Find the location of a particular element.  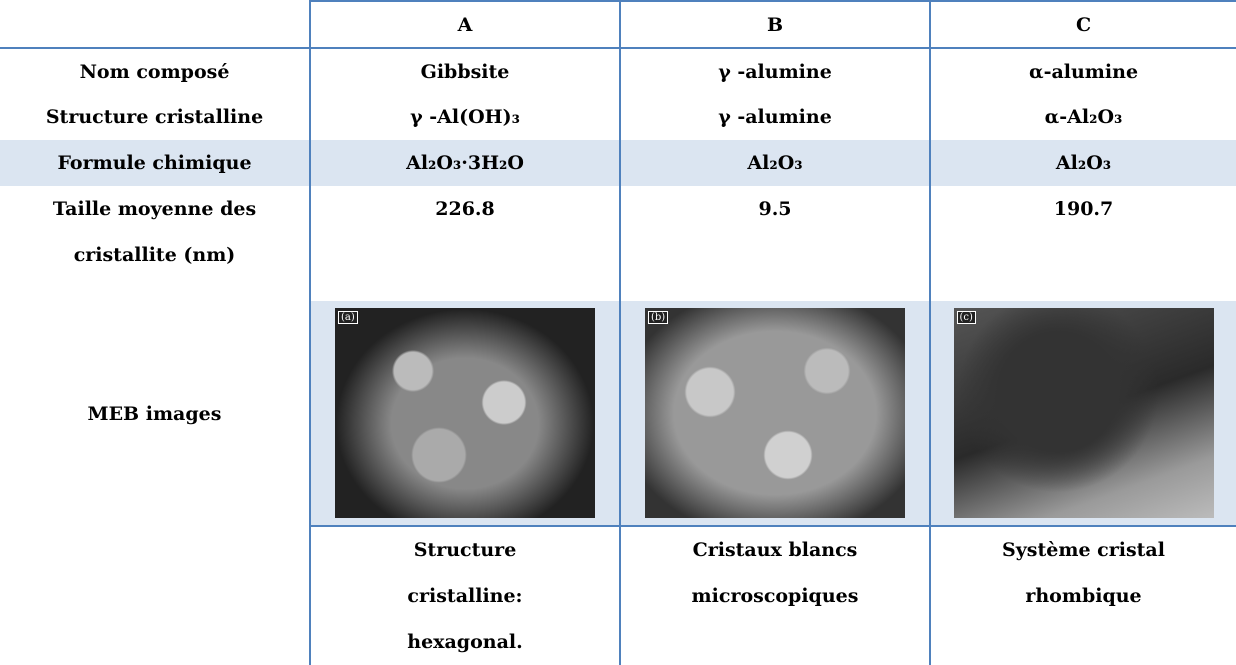

row-label: Structure cristalline is located at coordinates (154, 117).